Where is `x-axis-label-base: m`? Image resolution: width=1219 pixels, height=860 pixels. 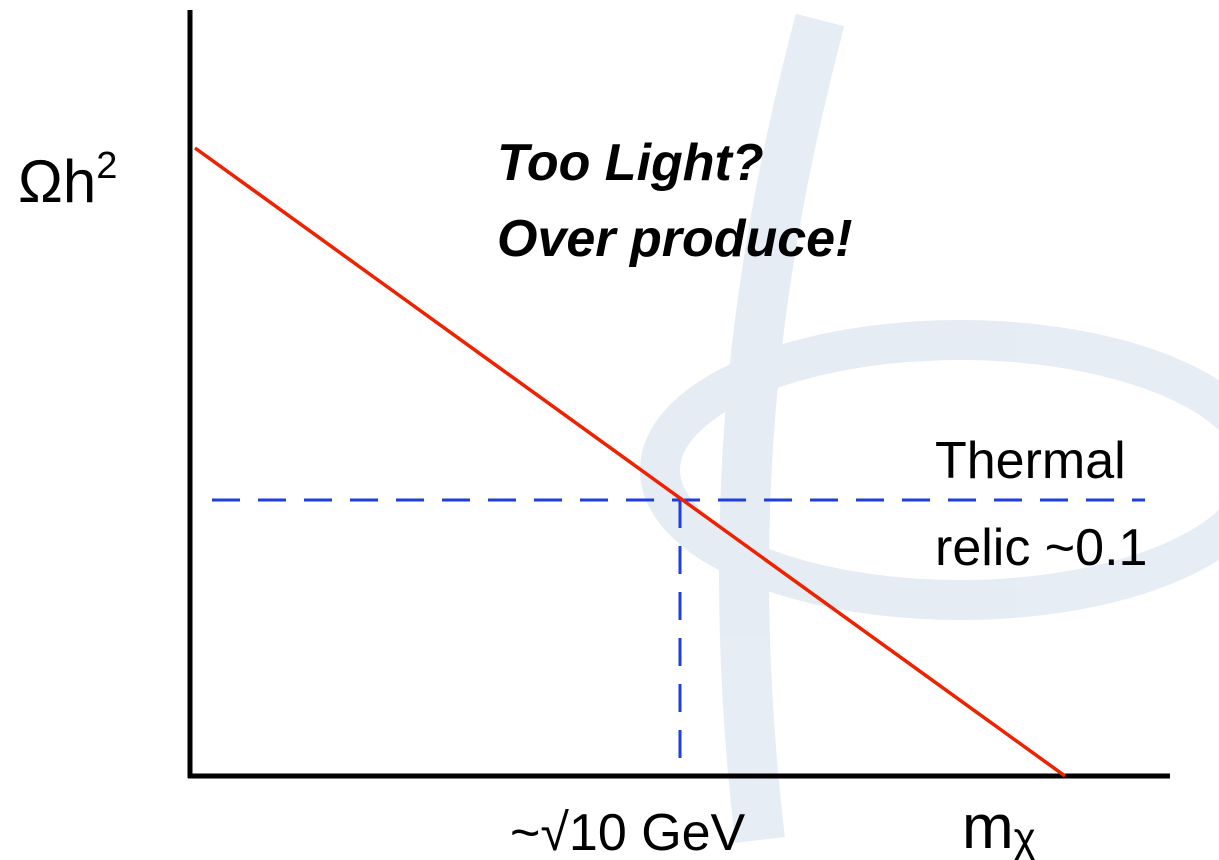
x-axis-label-base: m is located at coordinates (988, 826).